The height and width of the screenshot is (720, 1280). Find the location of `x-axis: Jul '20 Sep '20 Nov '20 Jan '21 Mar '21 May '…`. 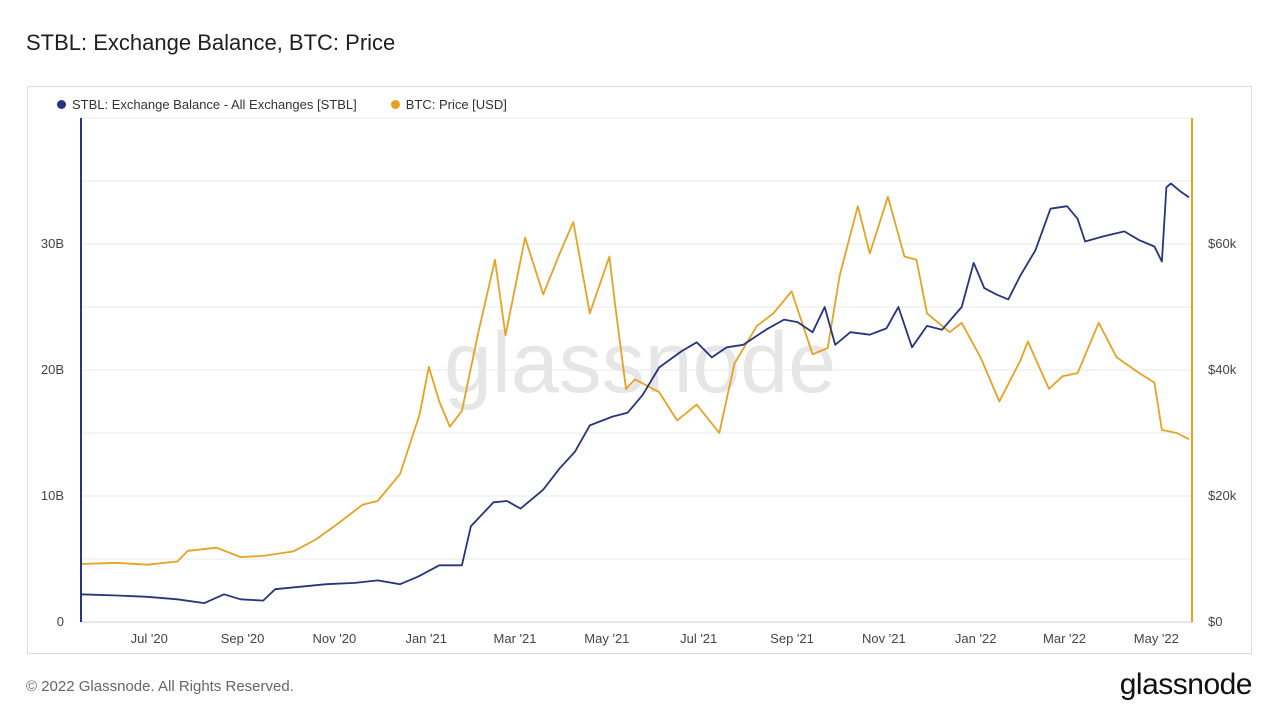

x-axis: Jul '20 Sep '20 Nov '20 Jan '21 Mar '21 May '… is located at coordinates (655, 638).